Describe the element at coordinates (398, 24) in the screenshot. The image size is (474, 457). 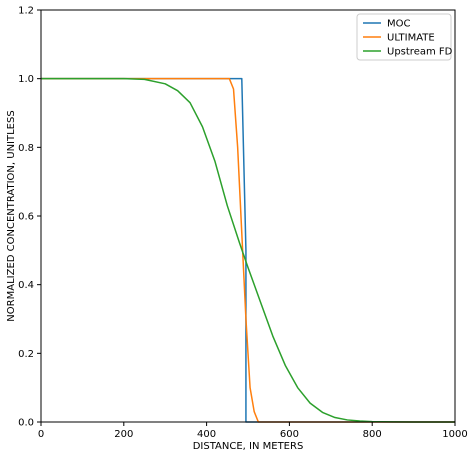
I see `legend-label-0: MOC` at that location.